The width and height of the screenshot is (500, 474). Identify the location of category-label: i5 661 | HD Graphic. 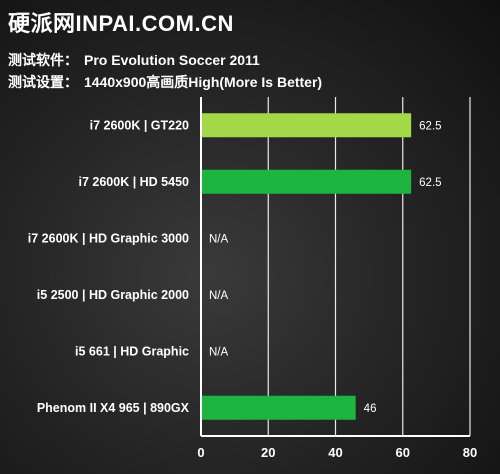
(132, 351).